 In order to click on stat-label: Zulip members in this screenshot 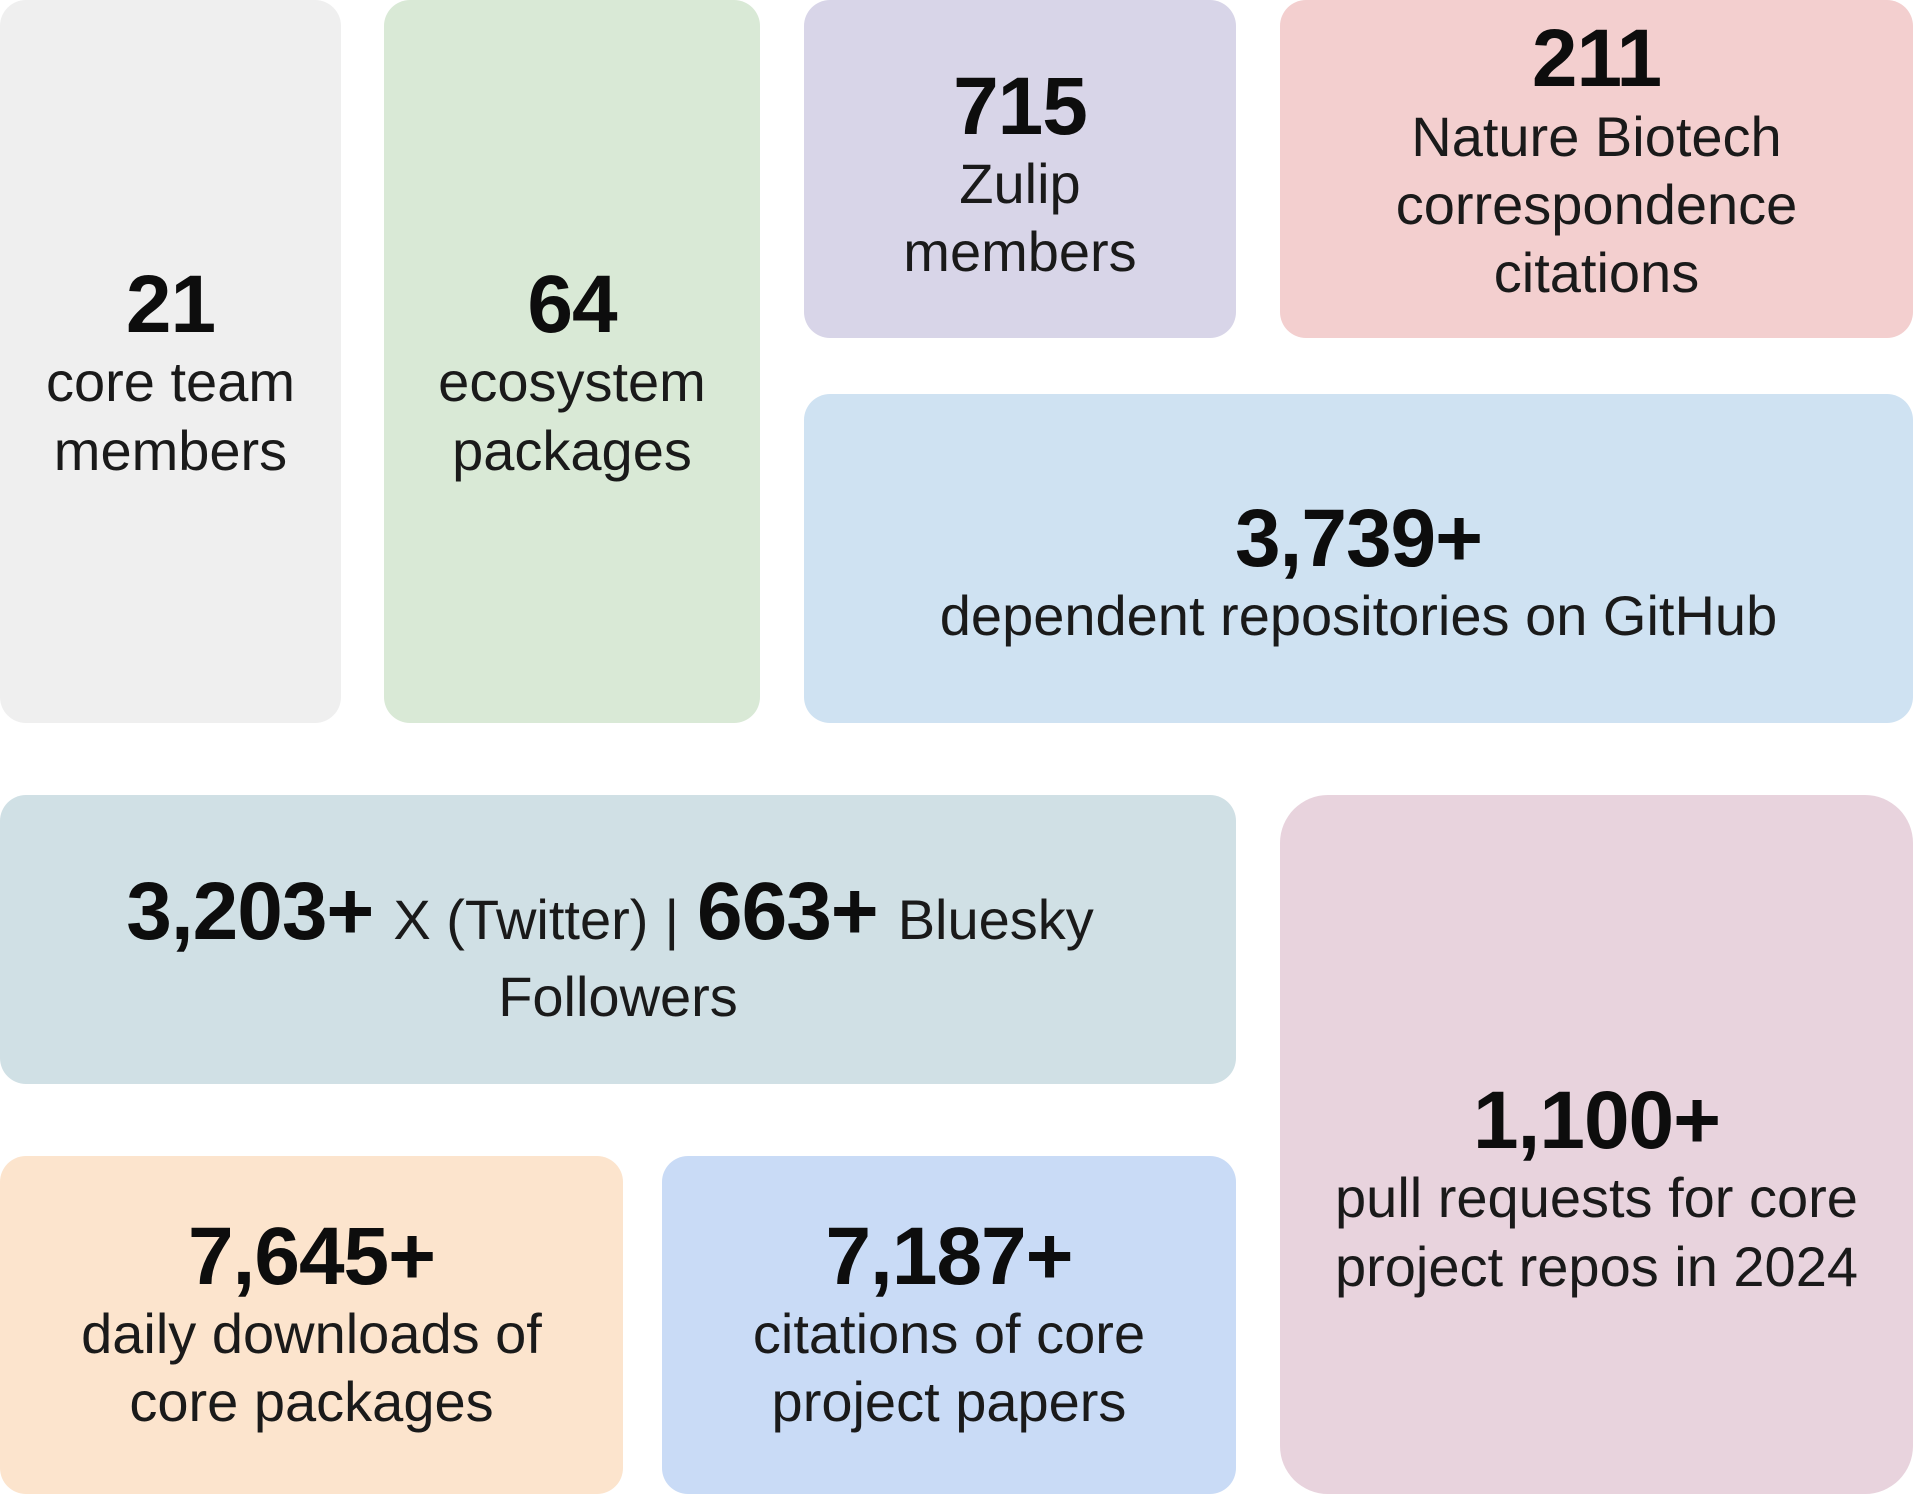, I will do `click(1020, 217)`.